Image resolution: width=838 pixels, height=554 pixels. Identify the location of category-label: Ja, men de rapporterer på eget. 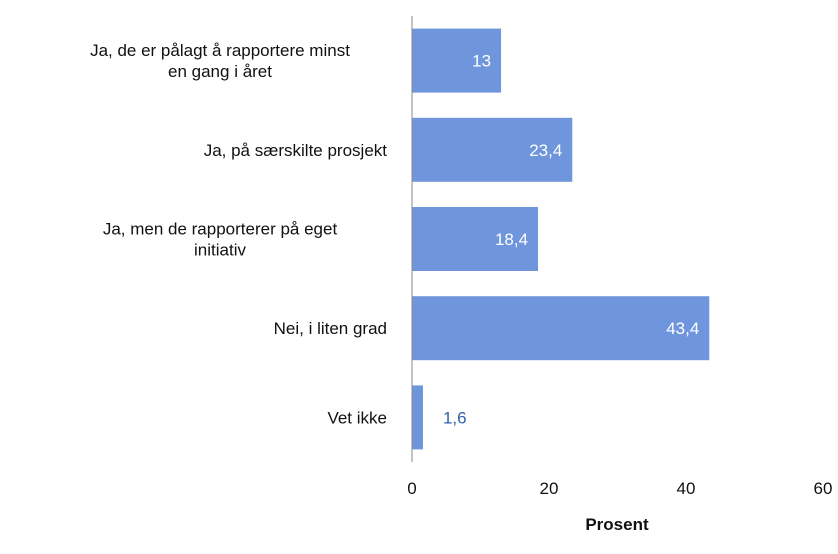
(220, 229).